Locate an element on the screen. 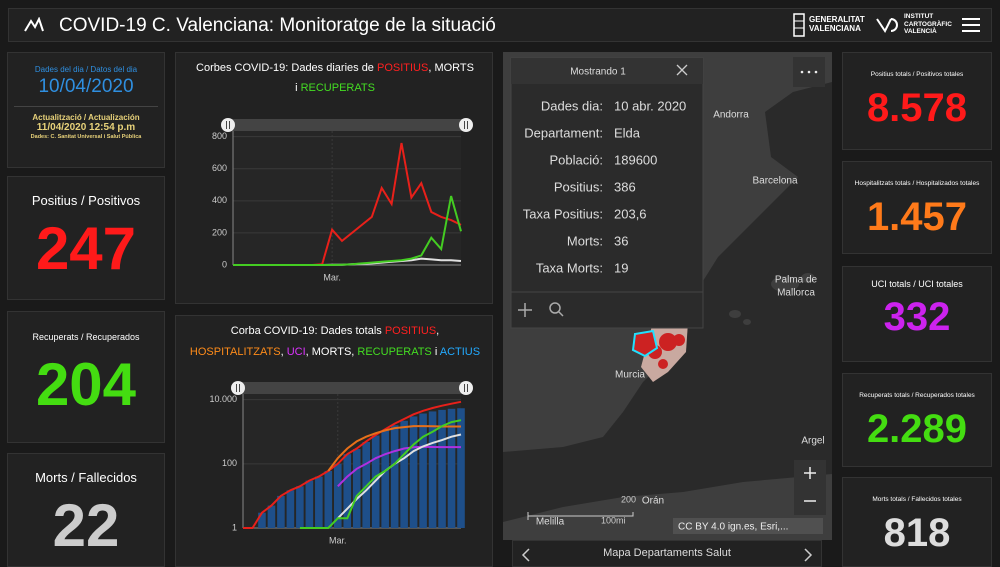 This screenshot has height=567, width=1000. y-tick-label: 1 is located at coordinates (234, 527).